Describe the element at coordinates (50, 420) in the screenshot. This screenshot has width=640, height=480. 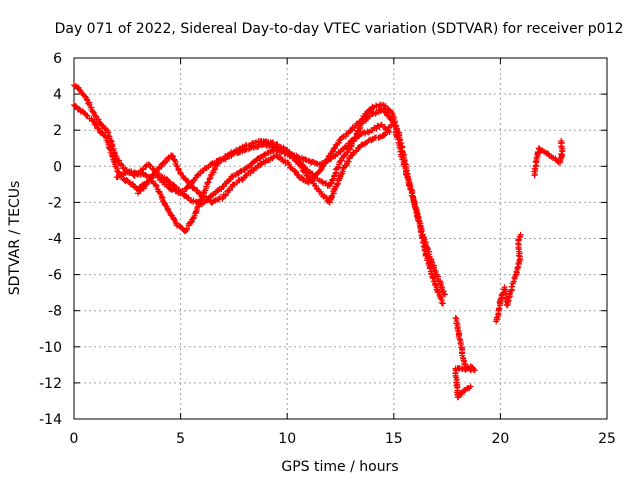
I see `y-tick-label: -14` at that location.